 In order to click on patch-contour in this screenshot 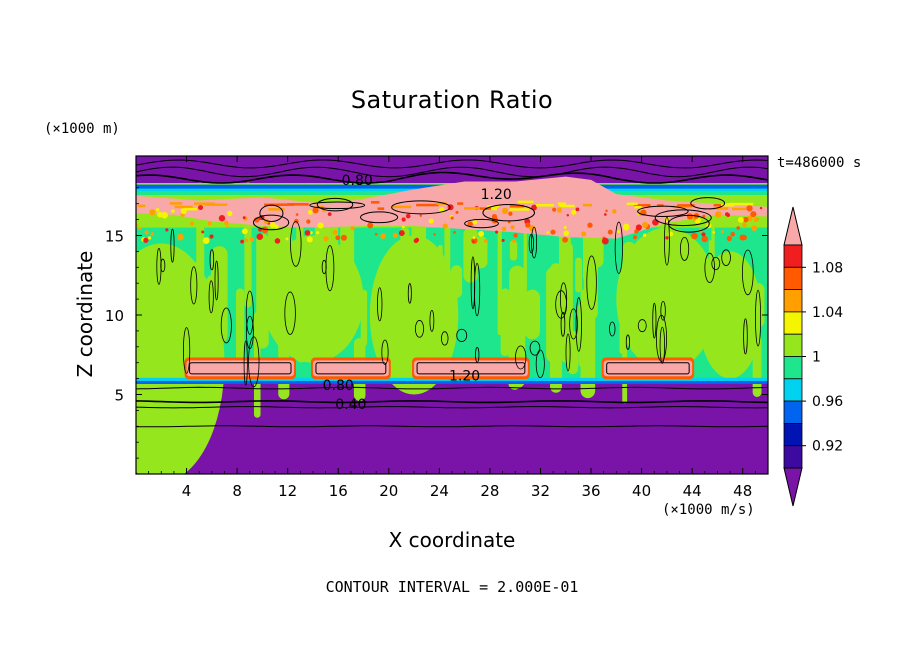, I will do `click(471, 368)`.